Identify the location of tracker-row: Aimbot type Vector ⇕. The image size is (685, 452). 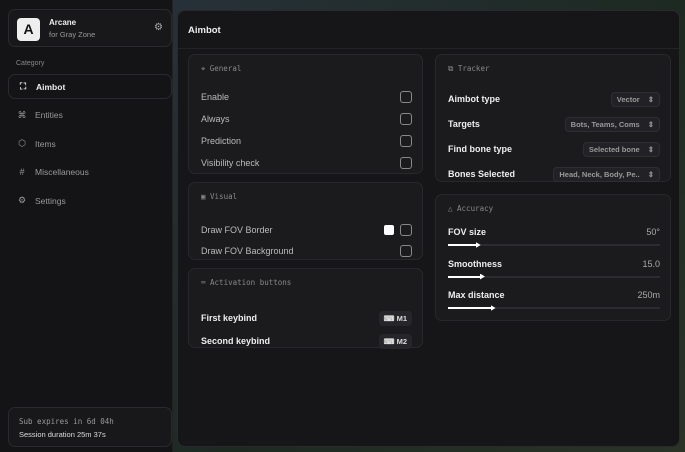
(554, 99).